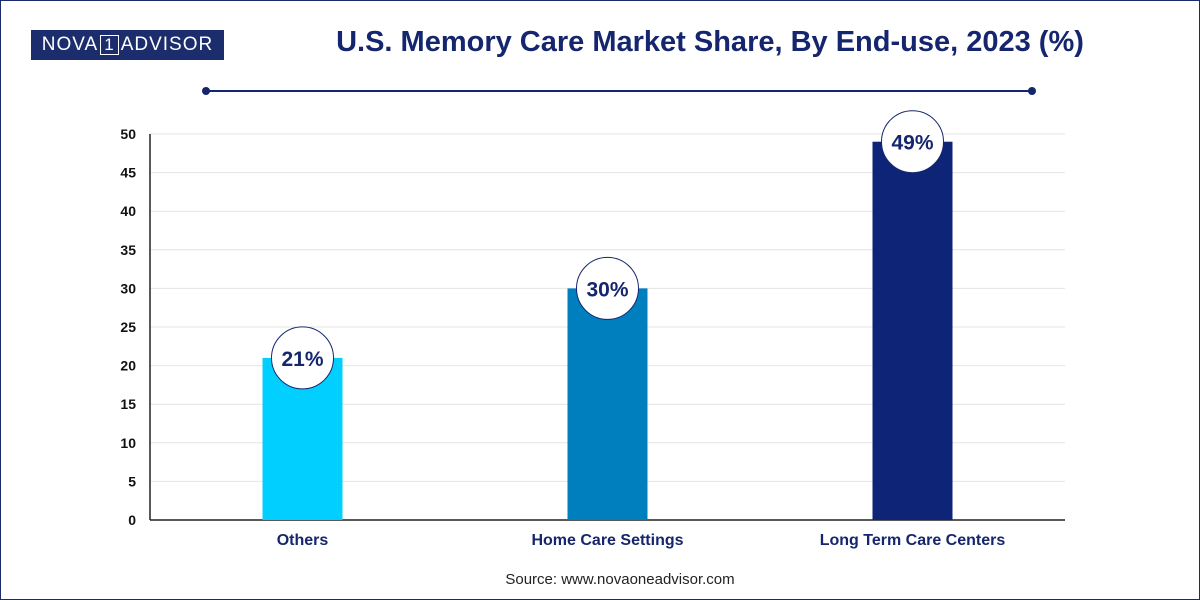  Describe the element at coordinates (620, 579) in the screenshot. I see `source-note: Source: www.novaoneadvisor.com` at that location.